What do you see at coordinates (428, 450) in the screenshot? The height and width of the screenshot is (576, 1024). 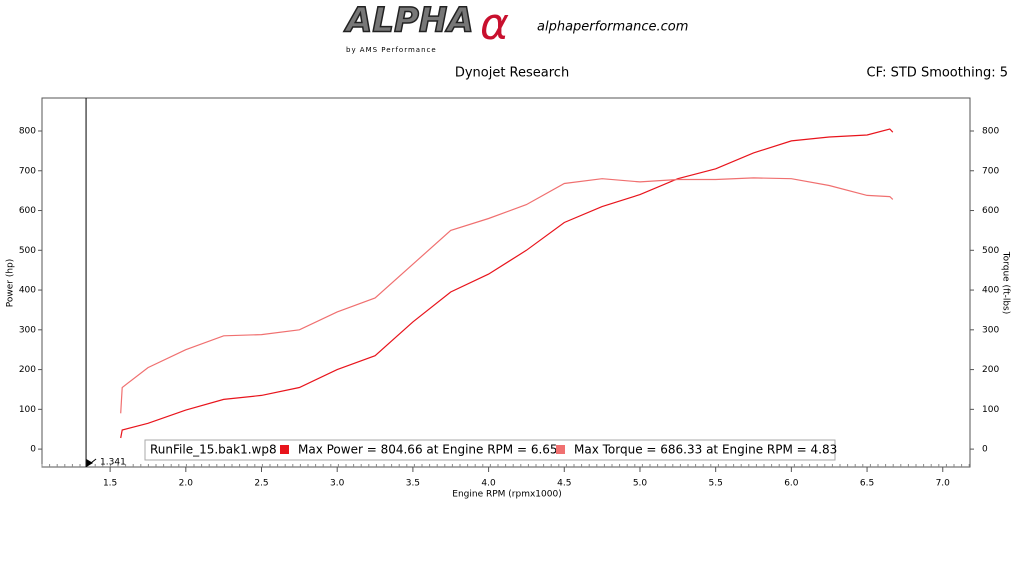 I see `legend-label: Max Power = 804.66 at Engine RPM = 6.65` at bounding box center [428, 450].